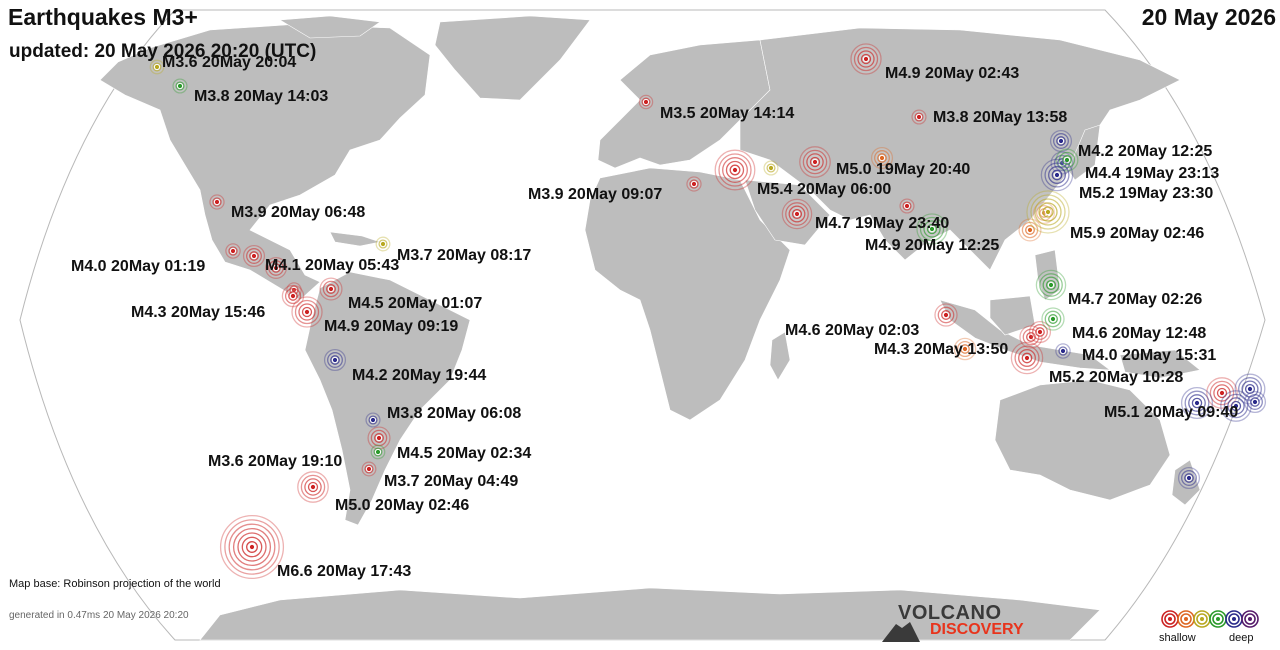 The height and width of the screenshot is (650, 1280). Describe the element at coordinates (99, 615) in the screenshot. I see `generated-note: generated in 0.47ms 20 May 2026 20:20` at that location.